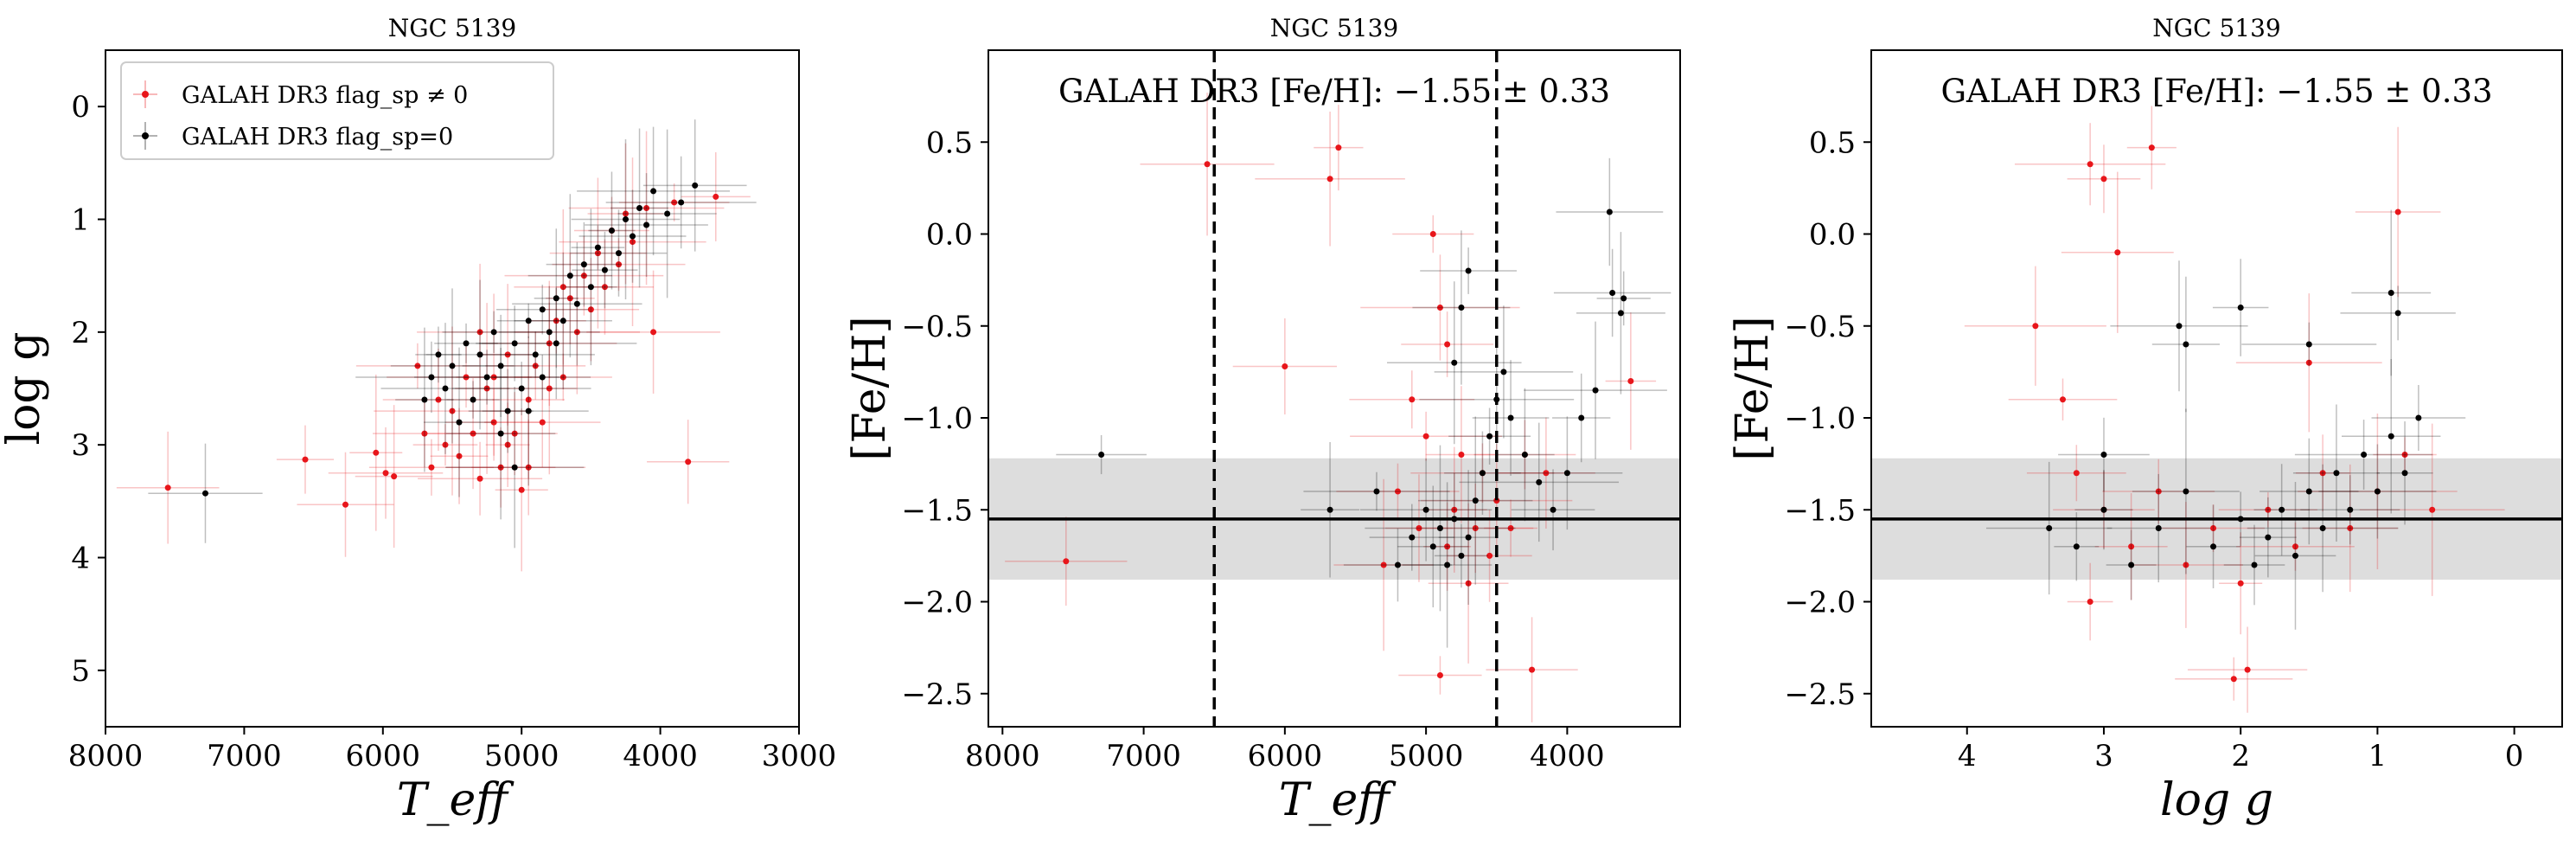  I want to click on x-tick-label: 8000, so click(106, 756).